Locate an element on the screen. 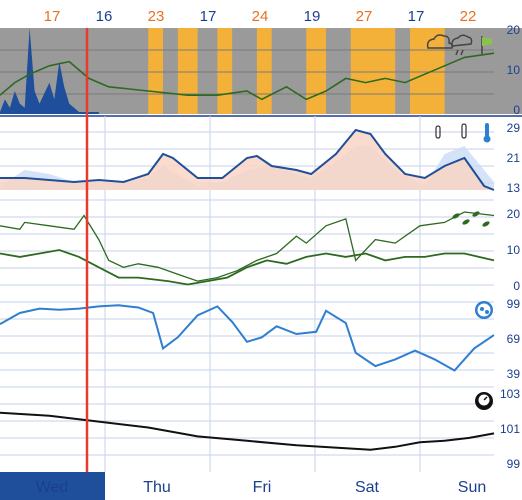  thermometer-bulb is located at coordinates (487, 139).